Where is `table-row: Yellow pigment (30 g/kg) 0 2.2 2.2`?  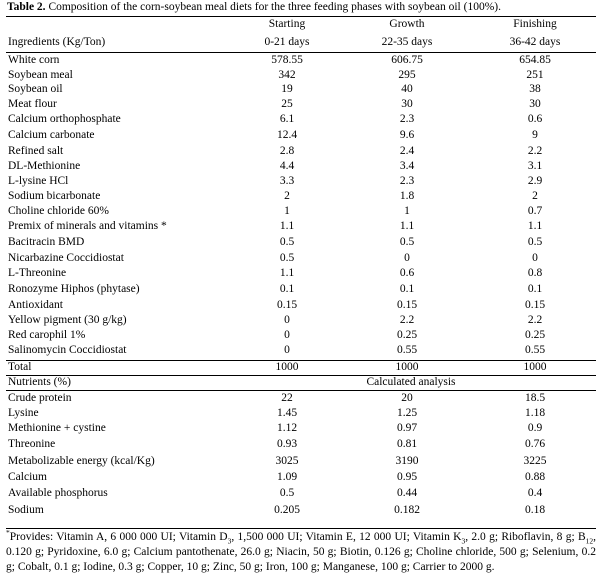 table-row: Yellow pigment (30 g/kg) 0 2.2 2.2 is located at coordinates (301, 321).